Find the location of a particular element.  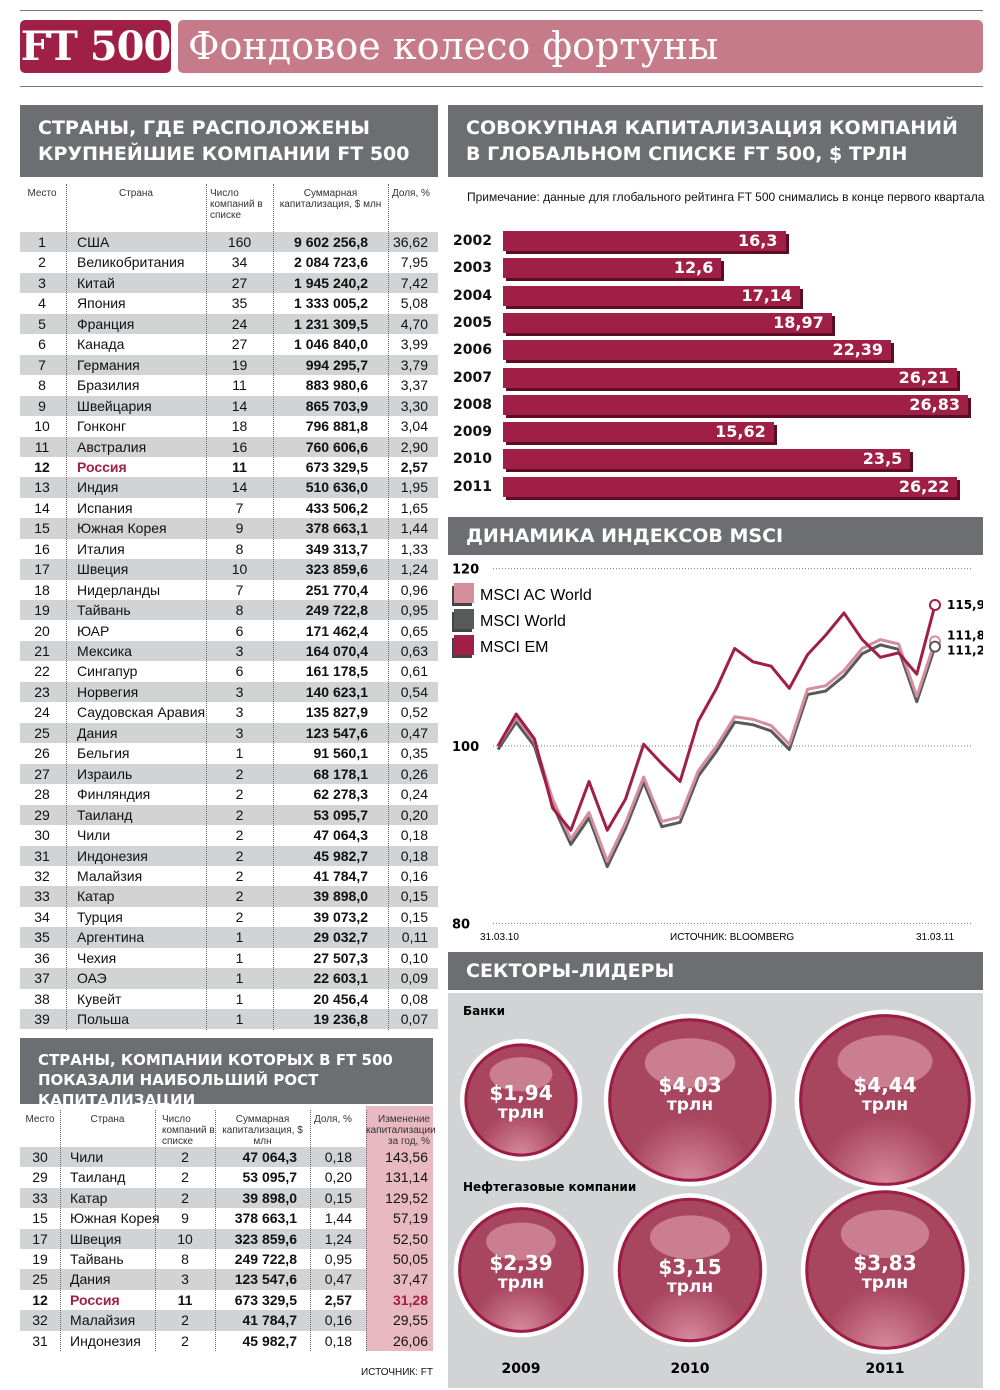

table-row: 16 Италия 8 349 313,7 1,33 is located at coordinates (229, 549).